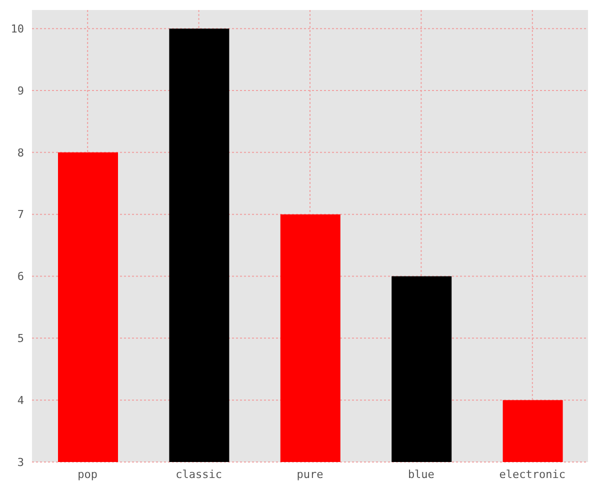  What do you see at coordinates (20, 91) in the screenshot?
I see `y-tick-label: 9` at bounding box center [20, 91].